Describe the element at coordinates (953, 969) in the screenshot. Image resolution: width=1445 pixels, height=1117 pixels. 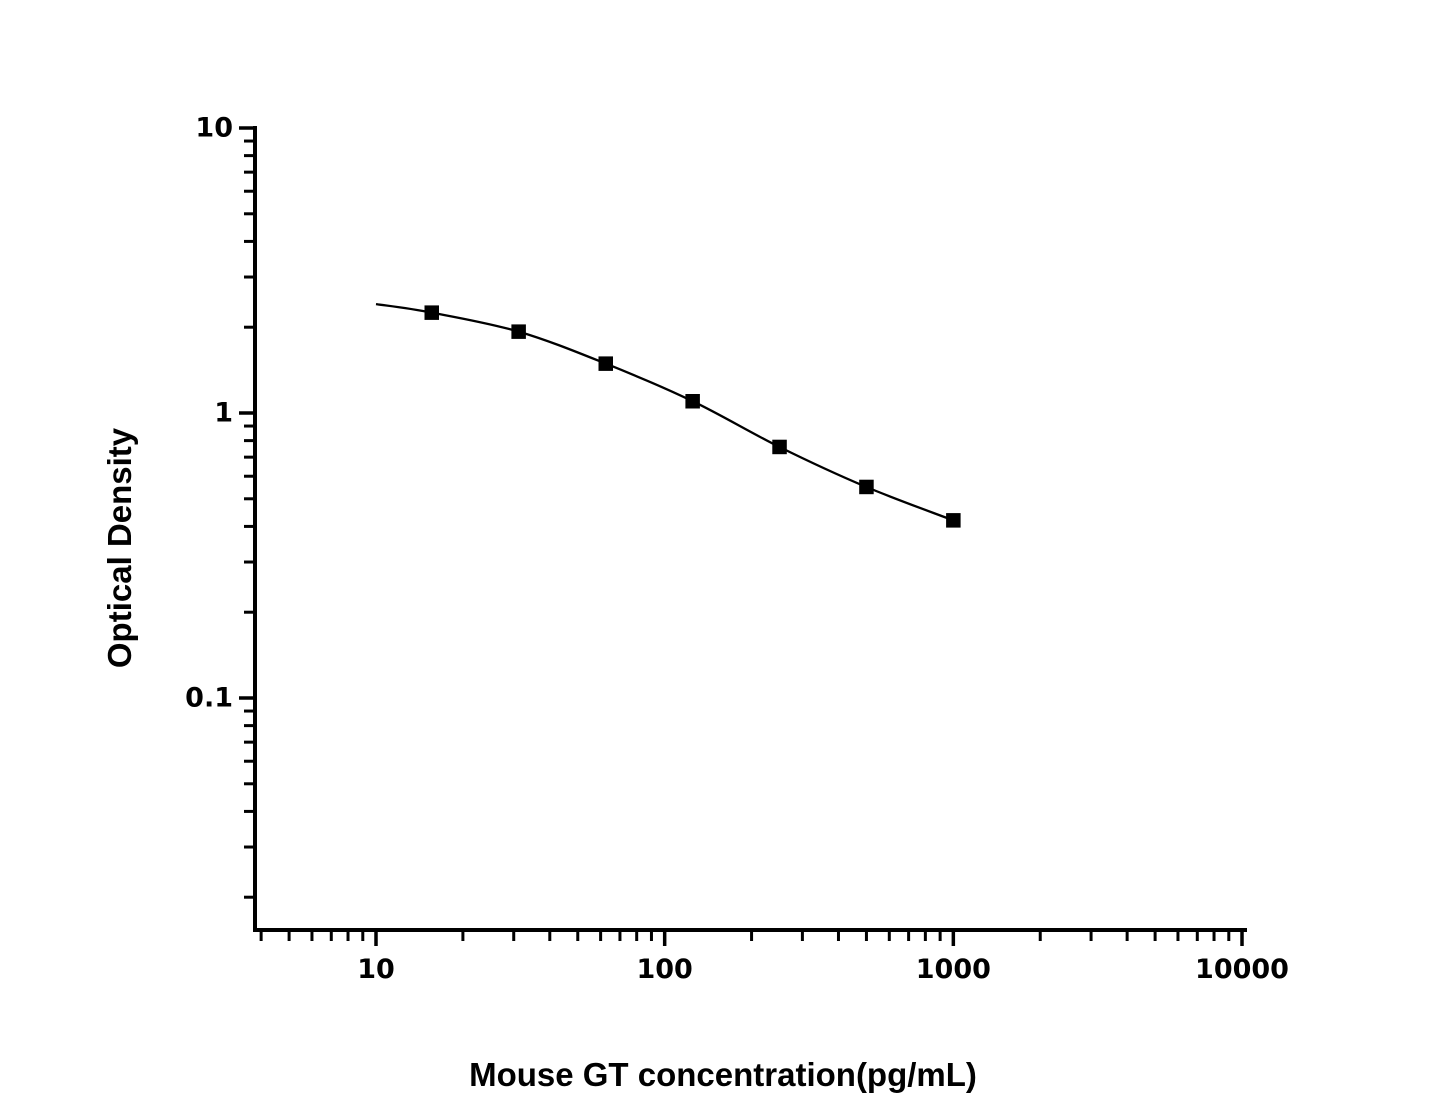
I see `x-tick-label: 1000` at that location.